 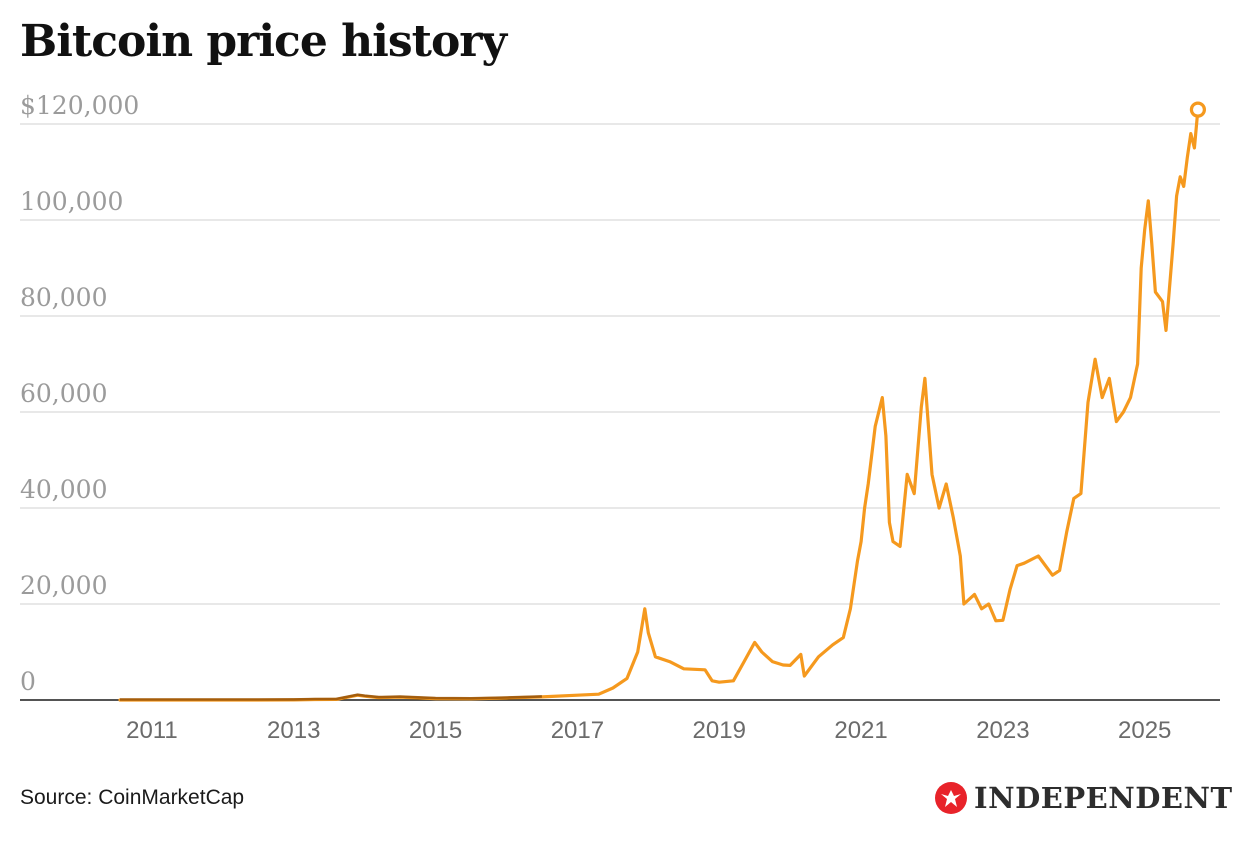 What do you see at coordinates (1144, 730) in the screenshot?
I see `x-tick-label: 2025` at bounding box center [1144, 730].